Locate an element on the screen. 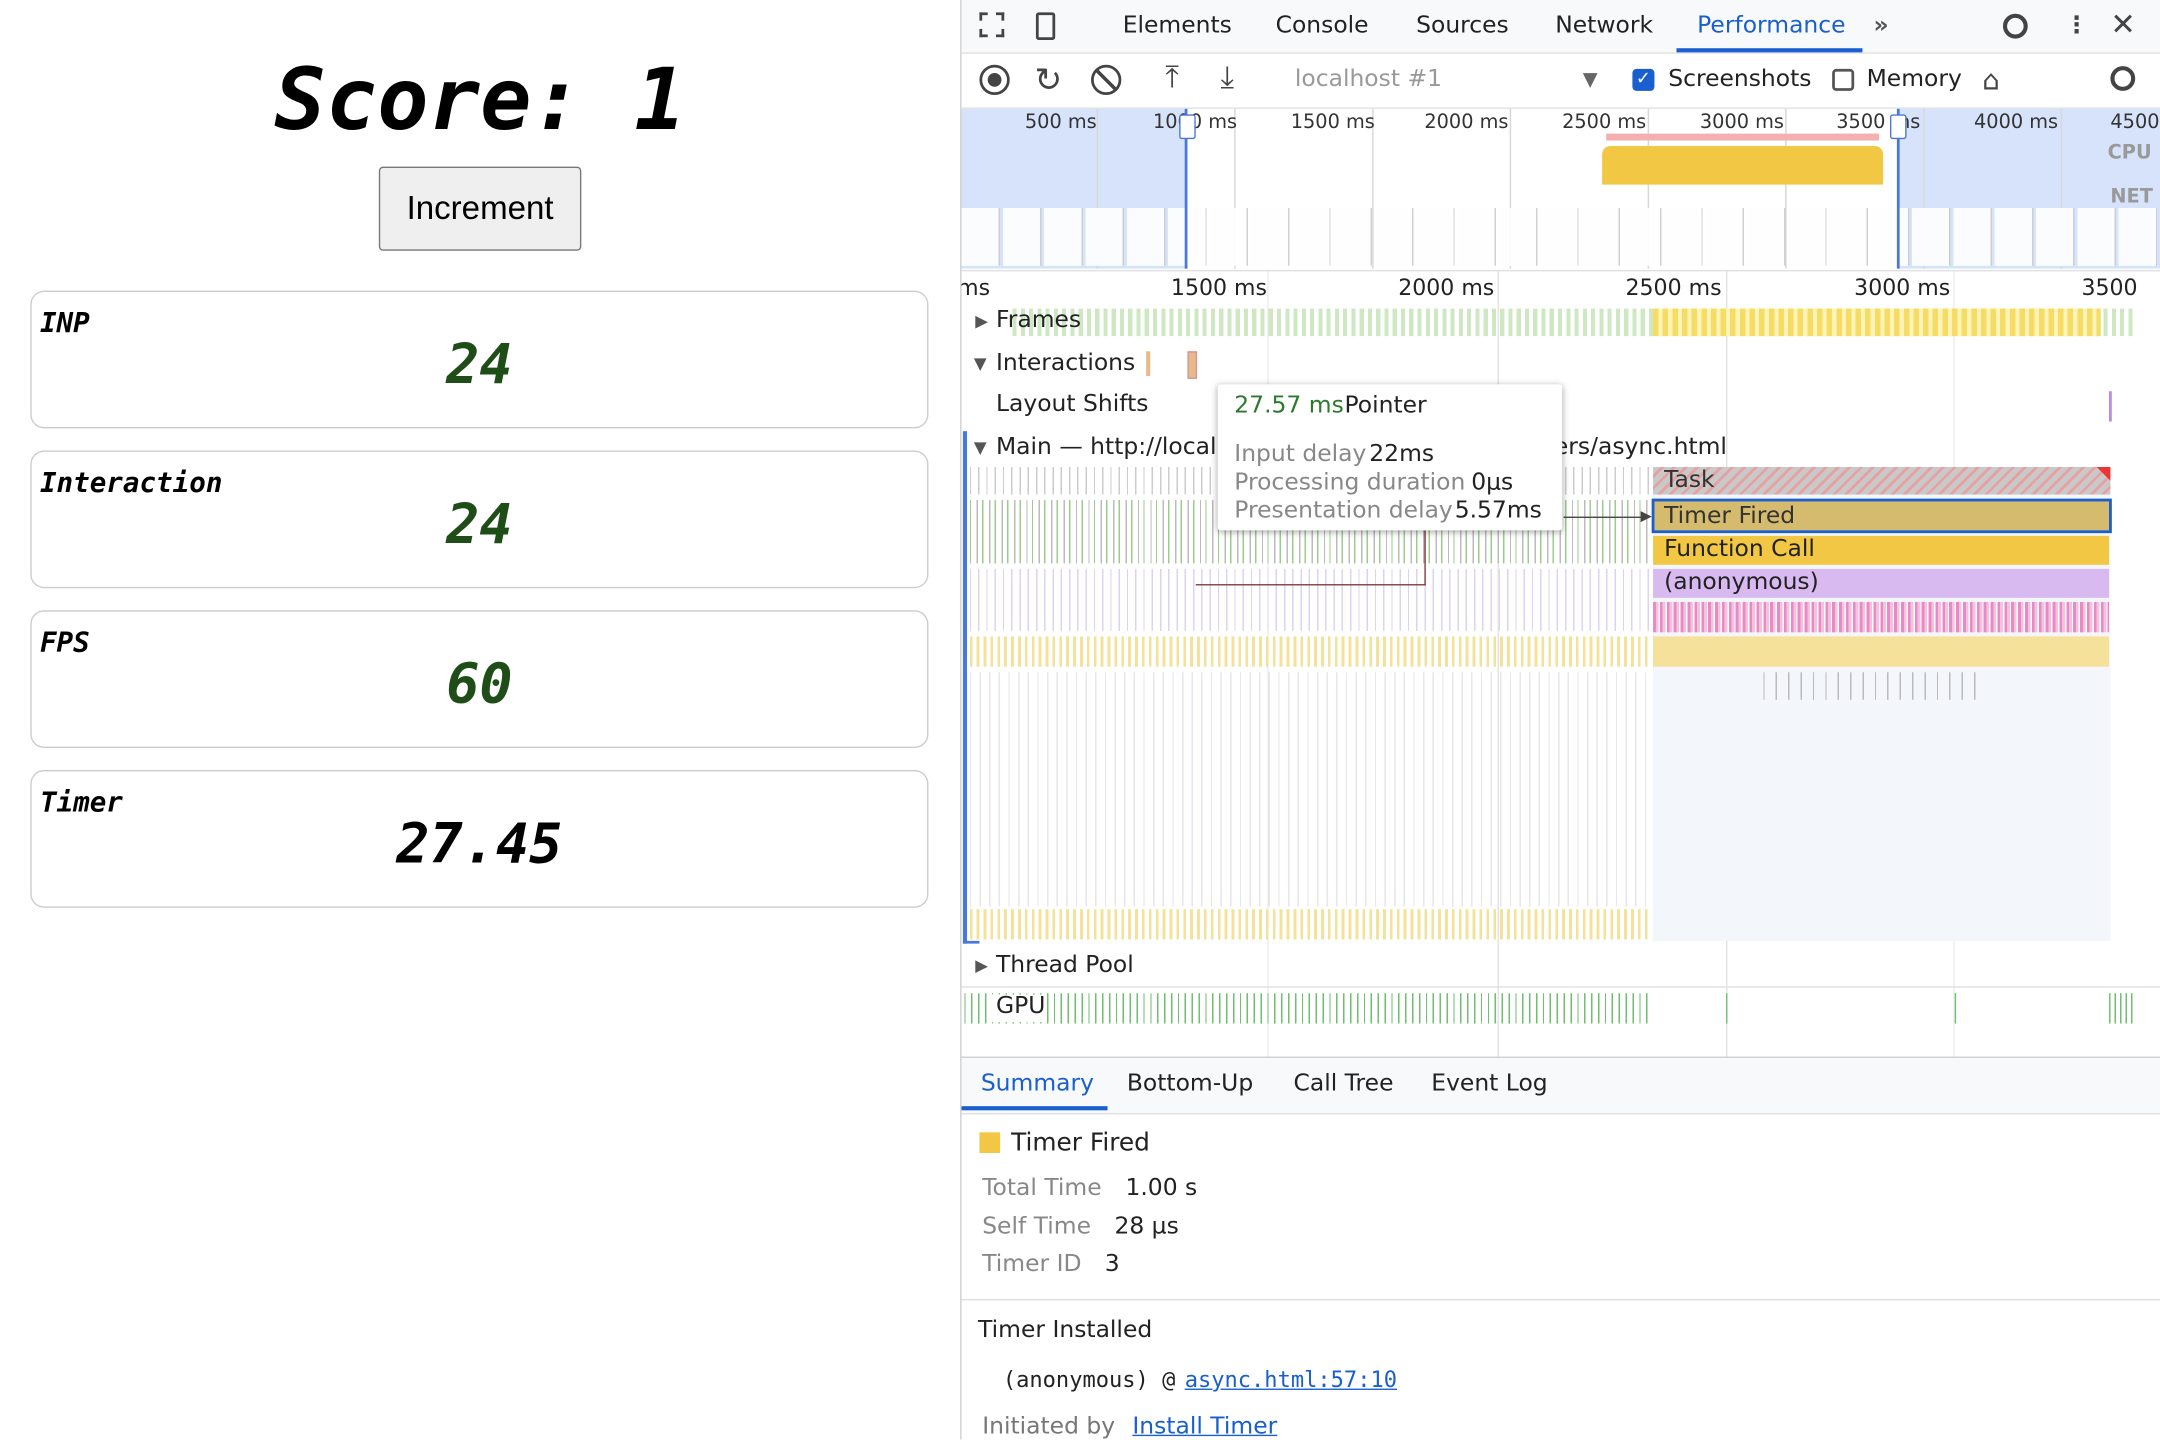 The image size is (2160, 1440). tab: Console is located at coordinates (1322, 25).